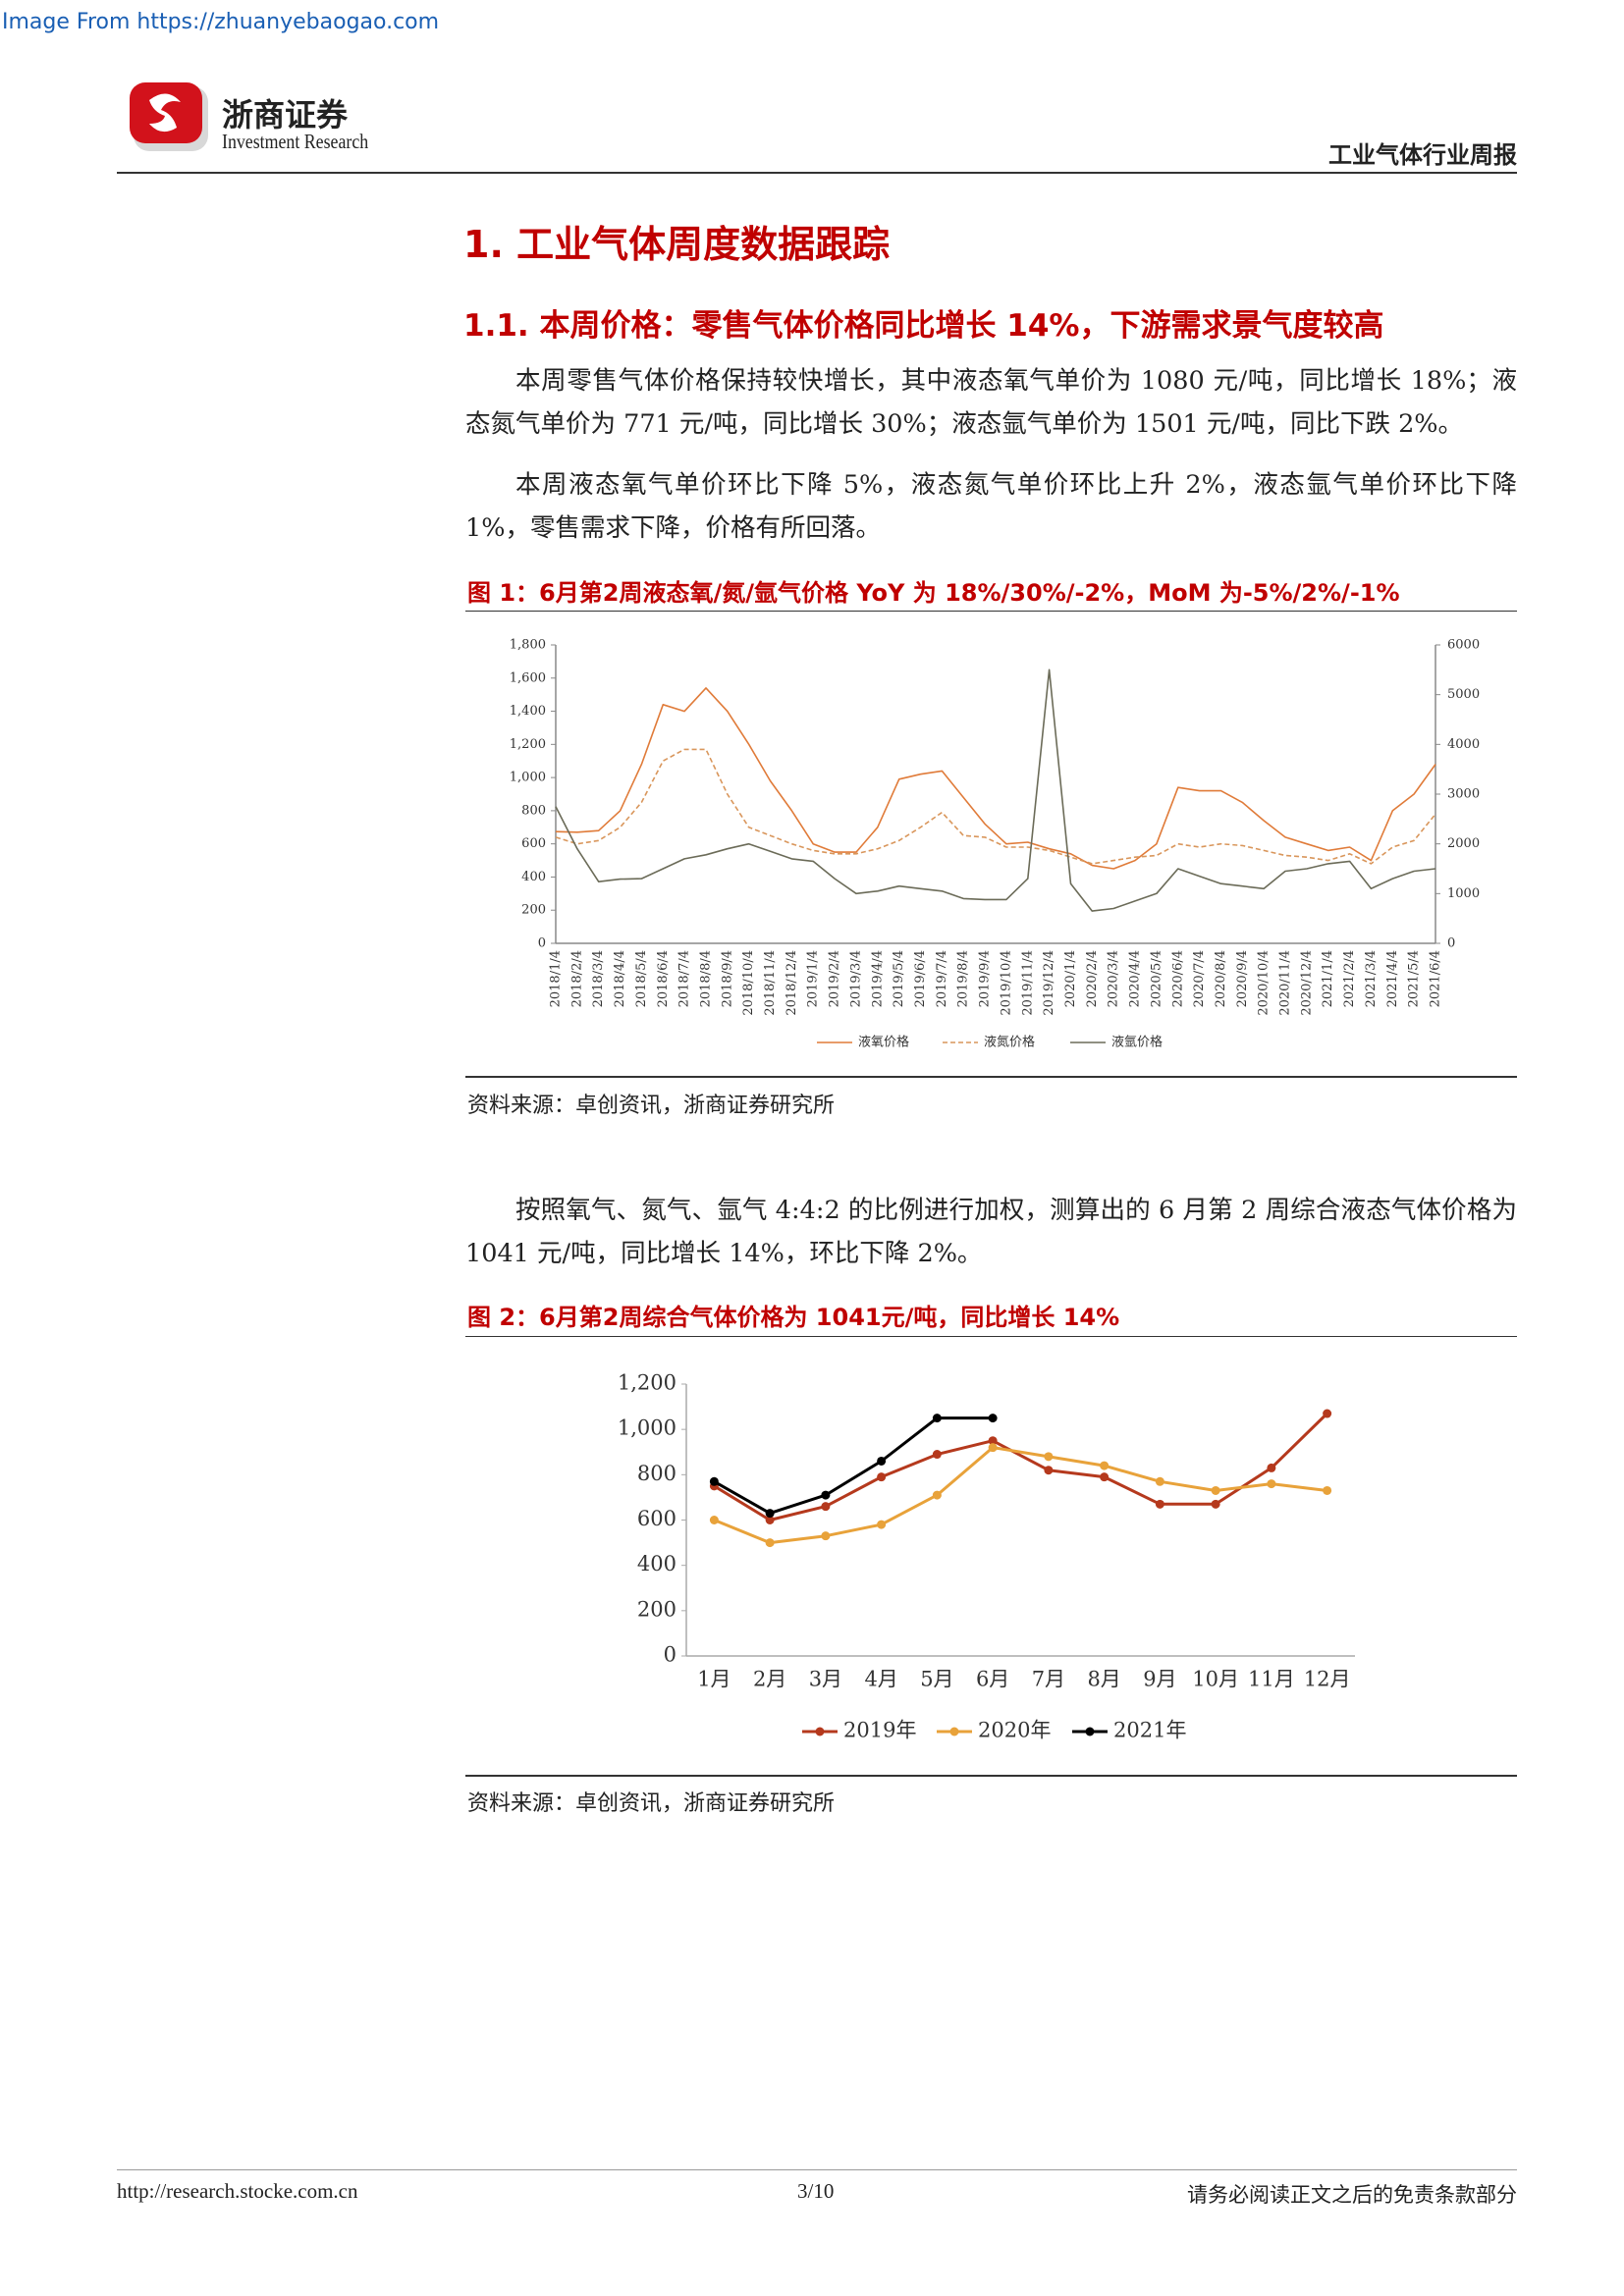  Describe the element at coordinates (1264, 983) in the screenshot. I see `x-tick-label: 2020/10/4` at that location.